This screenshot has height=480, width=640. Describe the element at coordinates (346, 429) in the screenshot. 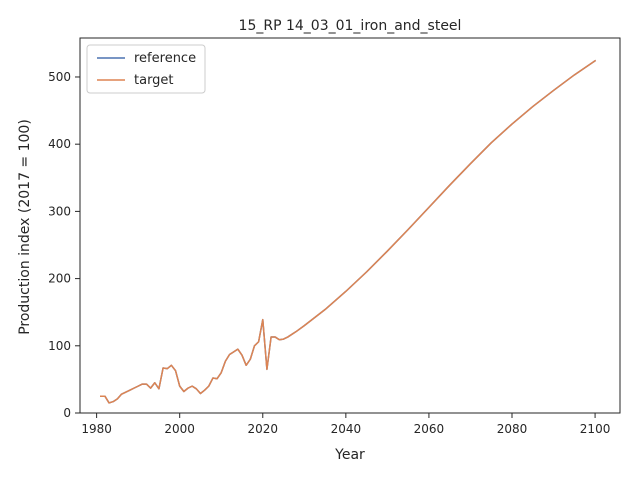

I see `x-tick-label: 2040` at that location.